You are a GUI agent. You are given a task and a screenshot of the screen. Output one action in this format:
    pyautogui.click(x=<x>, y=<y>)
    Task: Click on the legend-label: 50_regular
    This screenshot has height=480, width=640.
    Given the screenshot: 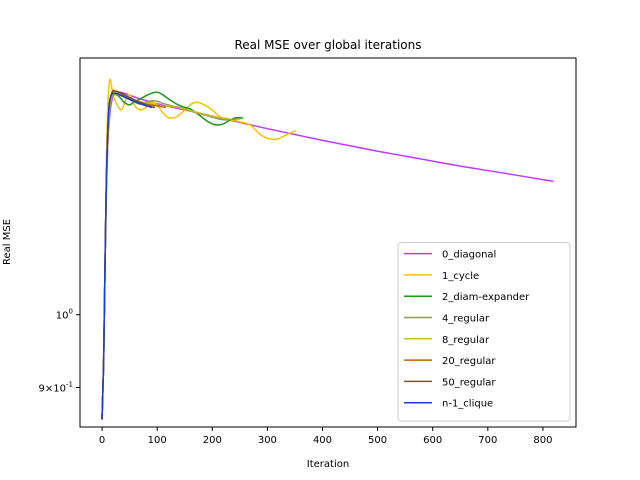 What is the action you would take?
    pyautogui.click(x=469, y=382)
    